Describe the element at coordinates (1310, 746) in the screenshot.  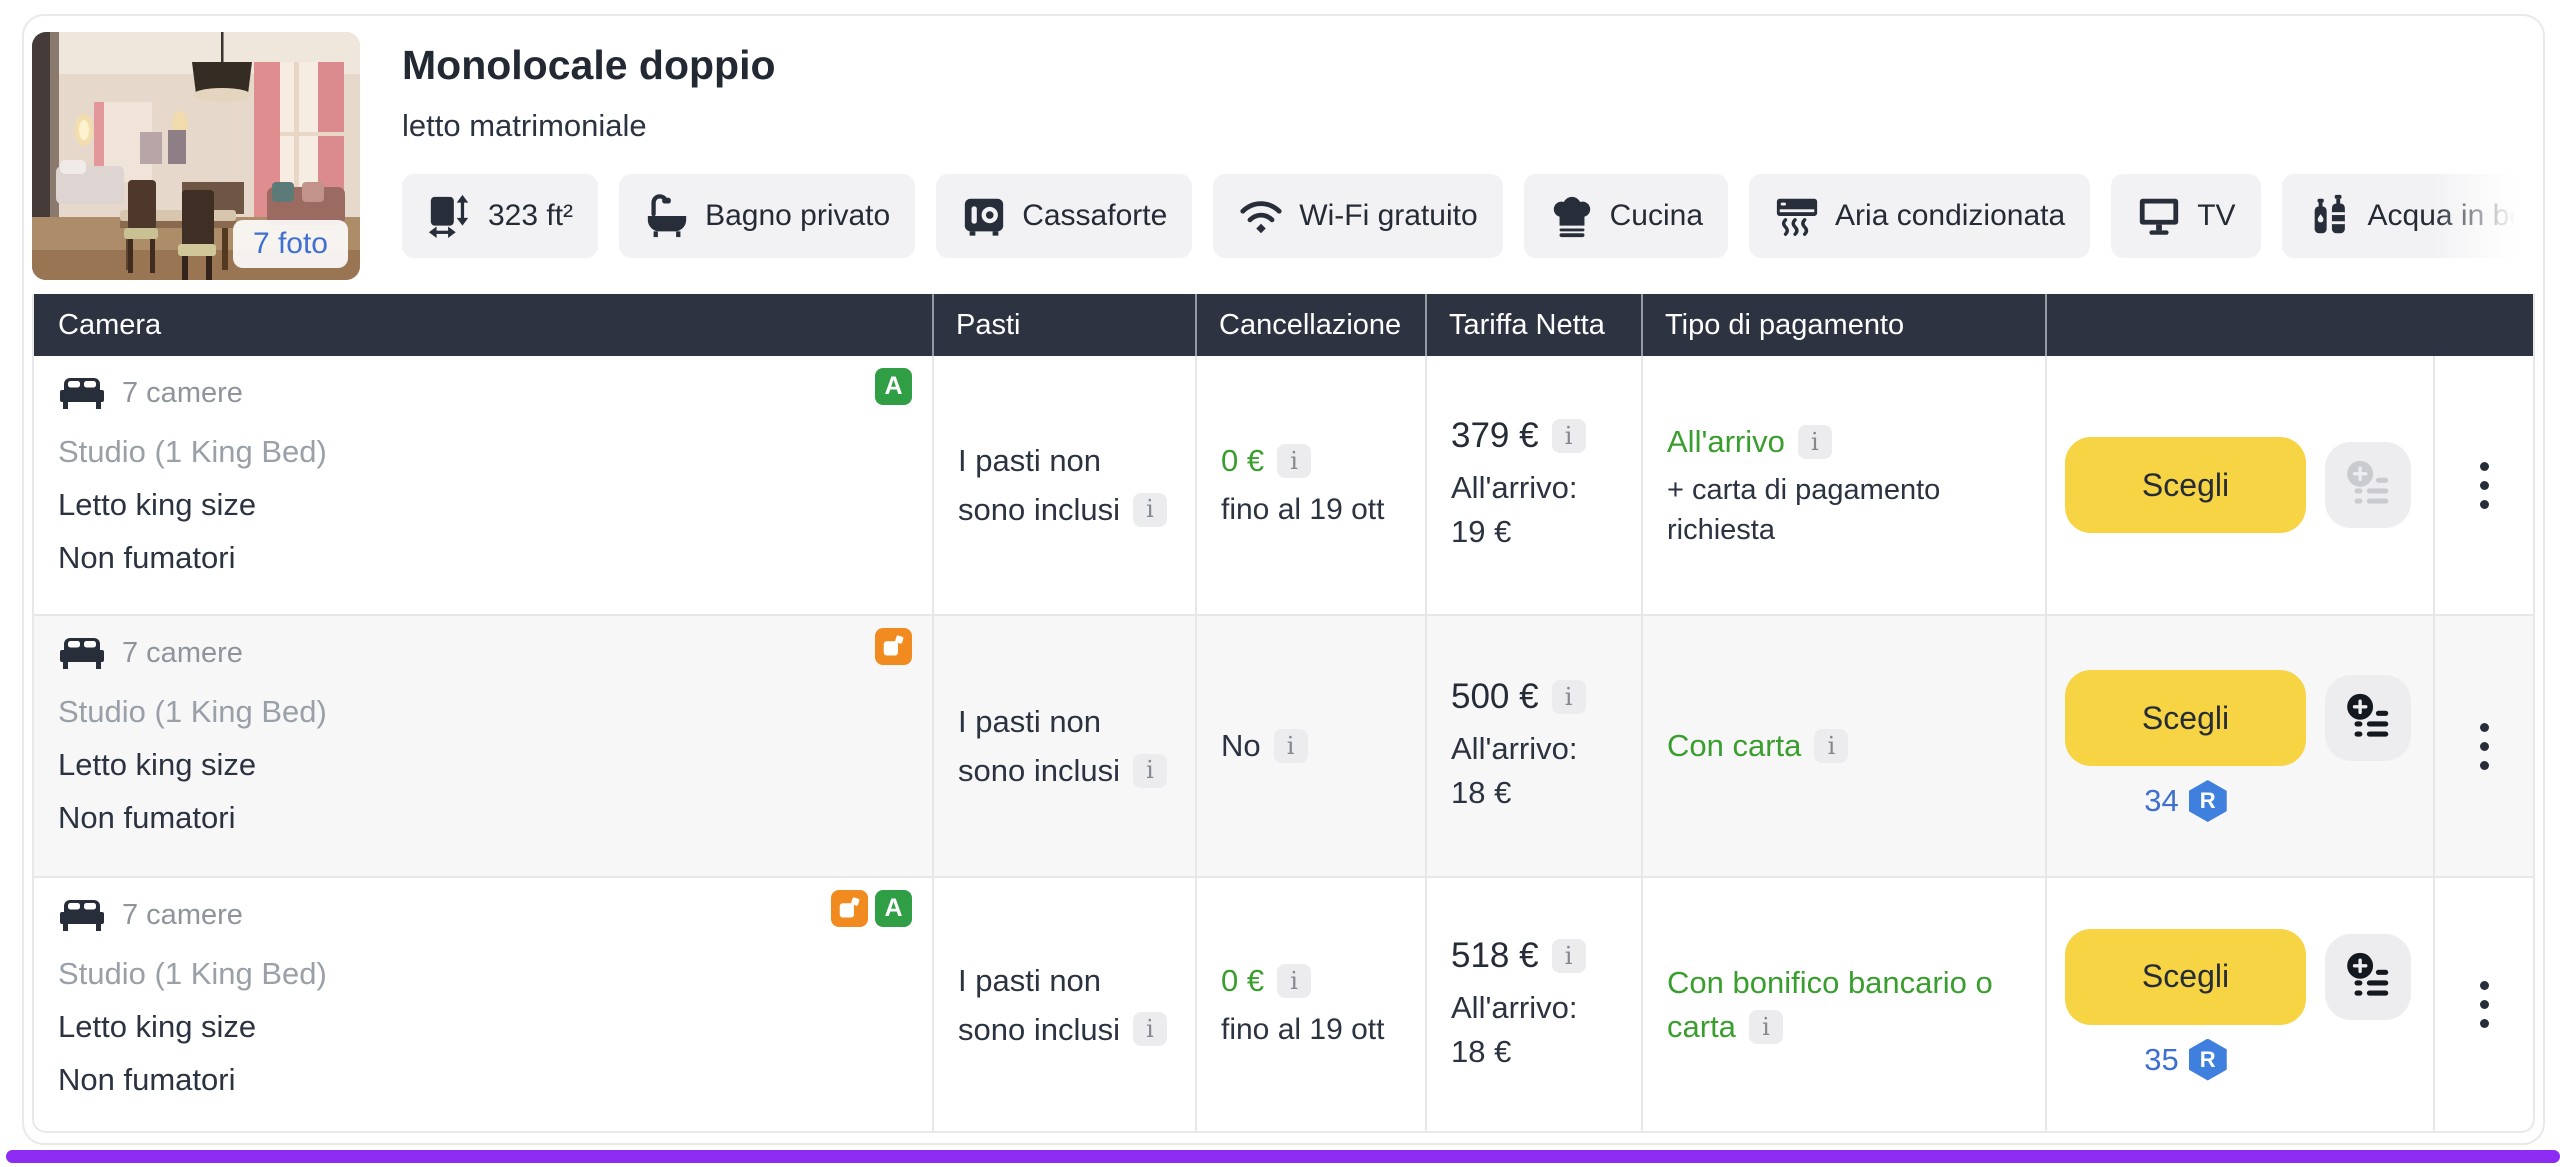
I see `cancellation-cell: No i` at that location.